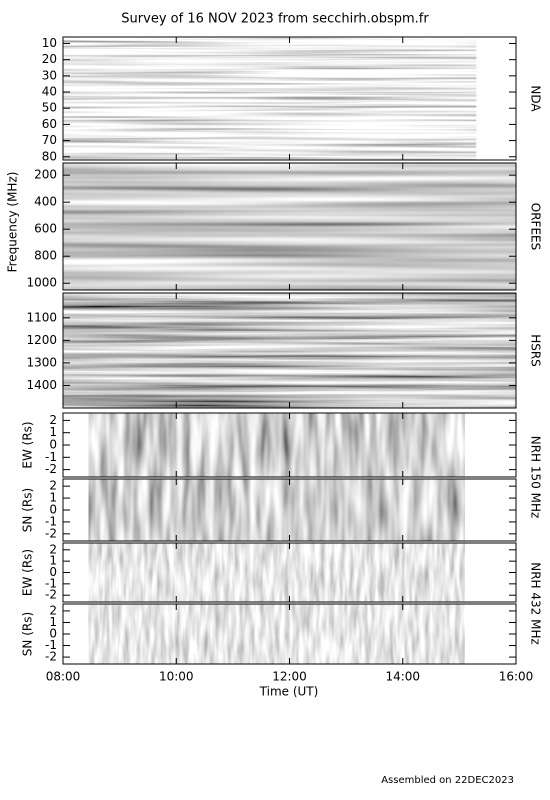 Image resolution: width=550 pixels, height=800 pixels. What do you see at coordinates (289, 677) in the screenshot?
I see `x-tick-label: 12:00` at bounding box center [289, 677].